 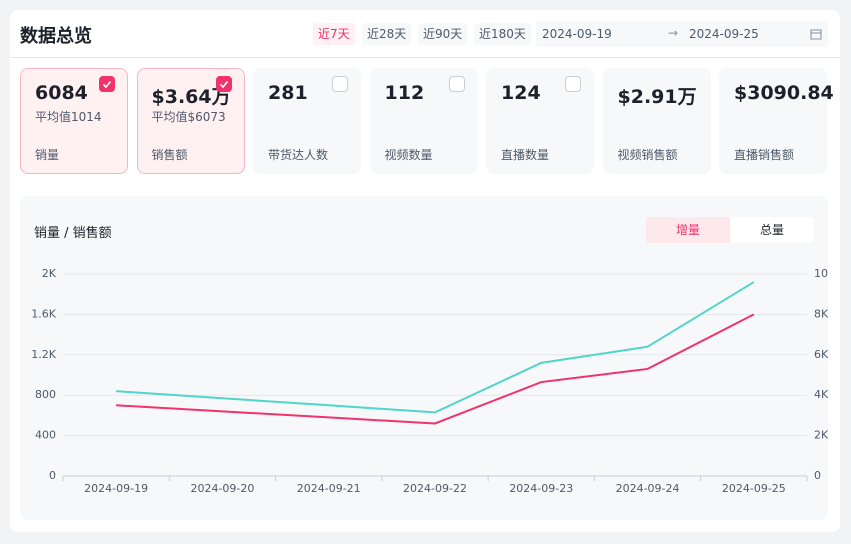 I want to click on metric-value: $3.64万, so click(x=191, y=97).